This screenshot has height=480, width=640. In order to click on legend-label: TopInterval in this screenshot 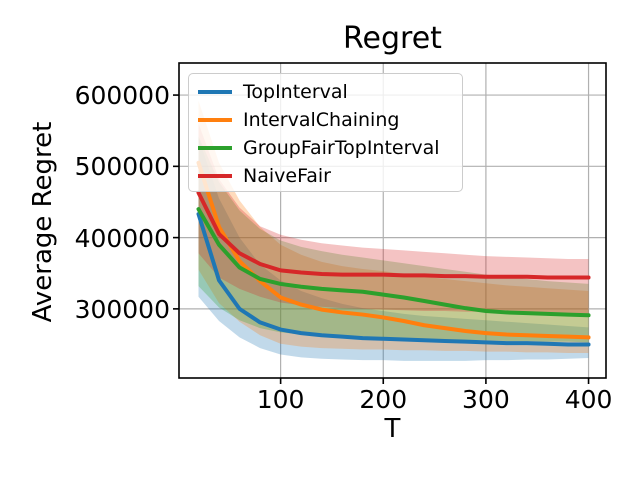, I will do `click(295, 92)`.